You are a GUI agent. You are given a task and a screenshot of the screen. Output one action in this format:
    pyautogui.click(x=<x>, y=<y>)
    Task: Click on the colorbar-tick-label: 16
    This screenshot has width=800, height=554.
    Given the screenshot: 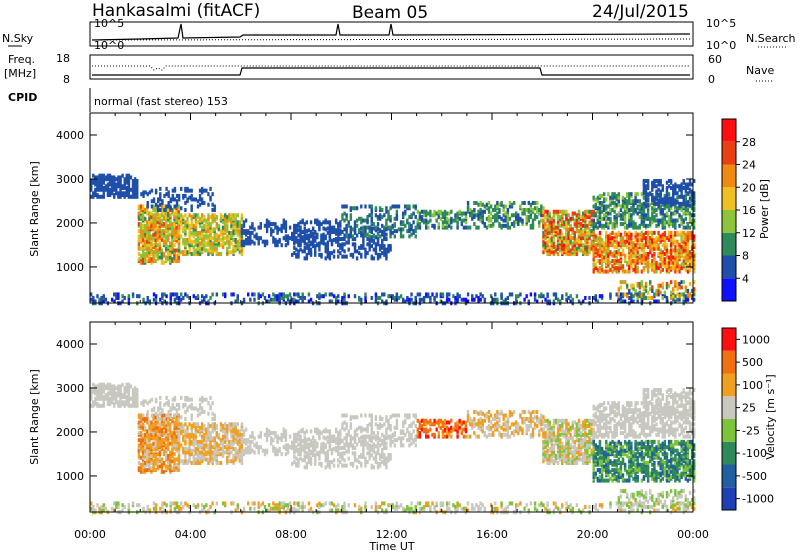 What is the action you would take?
    pyautogui.click(x=749, y=210)
    